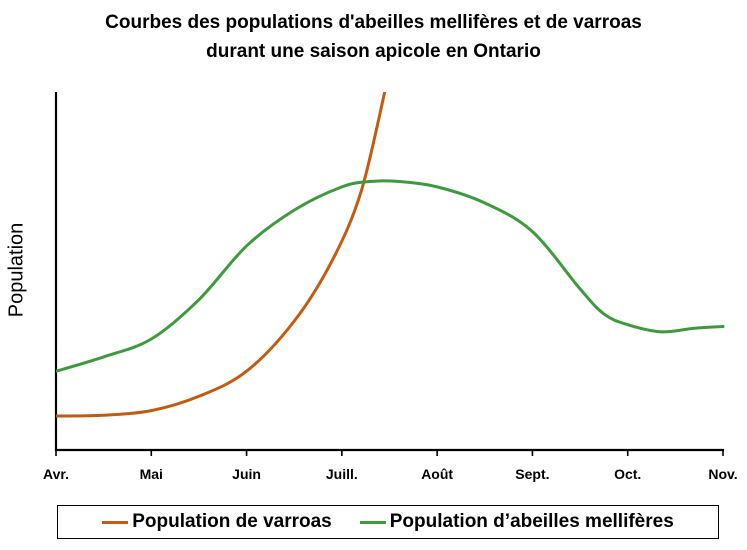 This screenshot has width=747, height=550. I want to click on x-tick-label: Nov., so click(722, 474).